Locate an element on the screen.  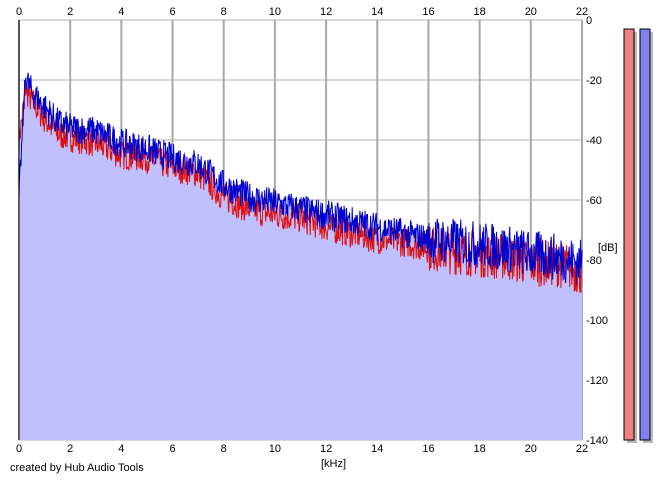
x-tick-label-top: 16 is located at coordinates (428, 12).